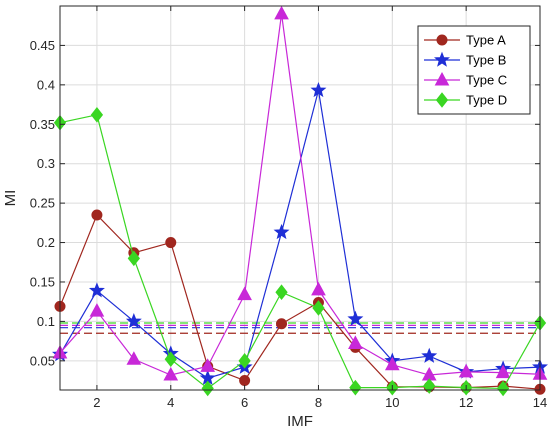 Image resolution: width=550 pixels, height=439 pixels. Describe the element at coordinates (10, 198) in the screenshot. I see `y-axis-title: MI` at that location.